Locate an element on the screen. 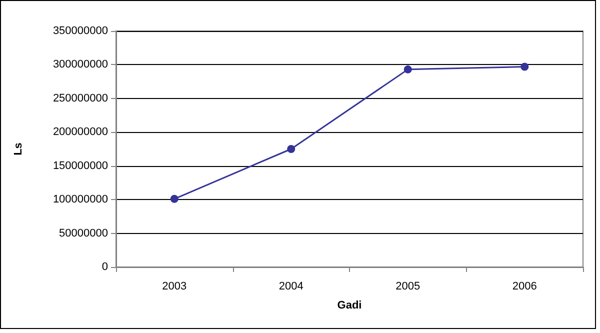 The height and width of the screenshot is (333, 600). y-tick-label: 200000000 is located at coordinates (80, 132).